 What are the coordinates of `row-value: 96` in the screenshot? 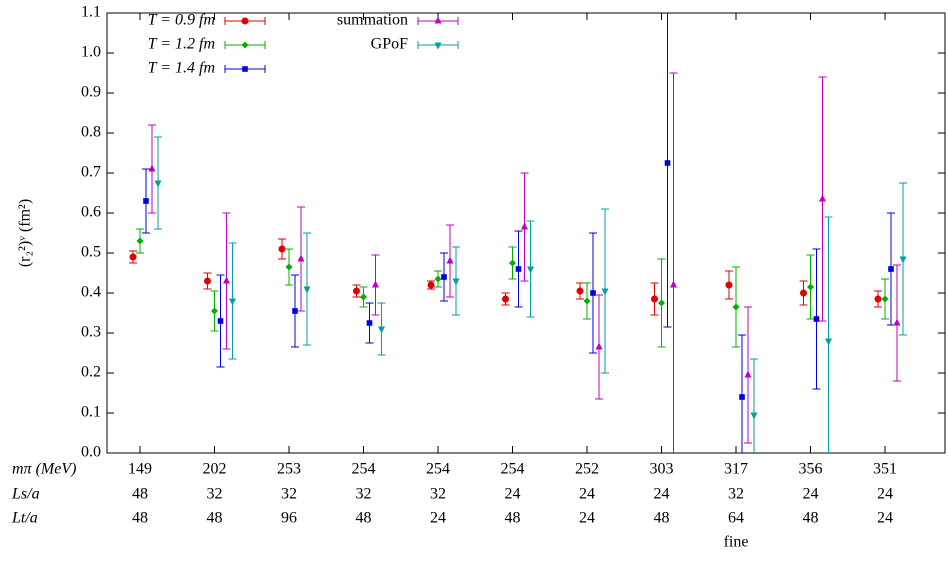 It's located at (289, 518).